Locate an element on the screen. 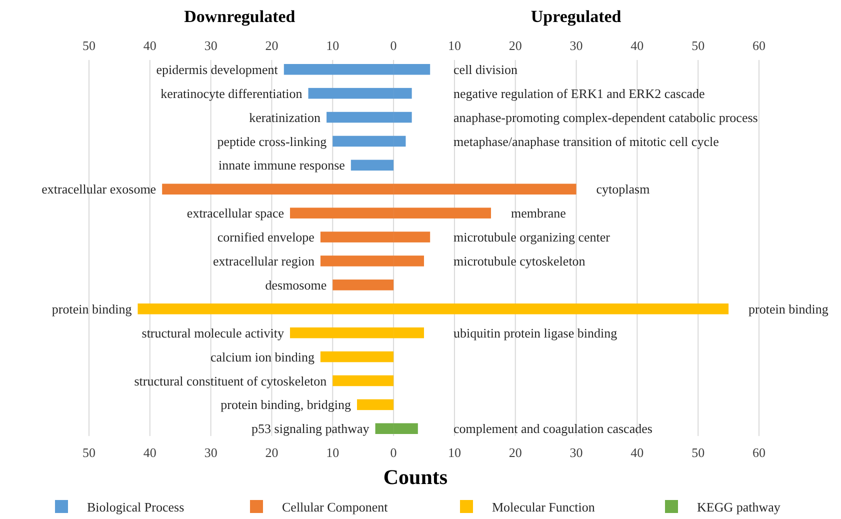 Image resolution: width=841 pixels, height=519 pixels. legend-label: Biological Process is located at coordinates (135, 507).